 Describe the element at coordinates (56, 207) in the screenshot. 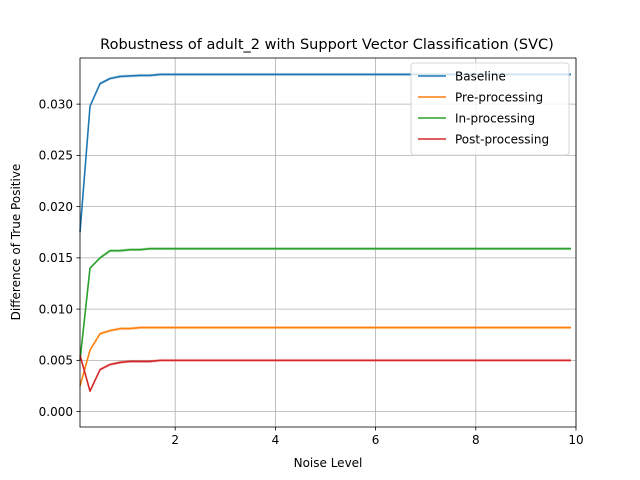

I see `y-tick-label: 0.020` at that location.